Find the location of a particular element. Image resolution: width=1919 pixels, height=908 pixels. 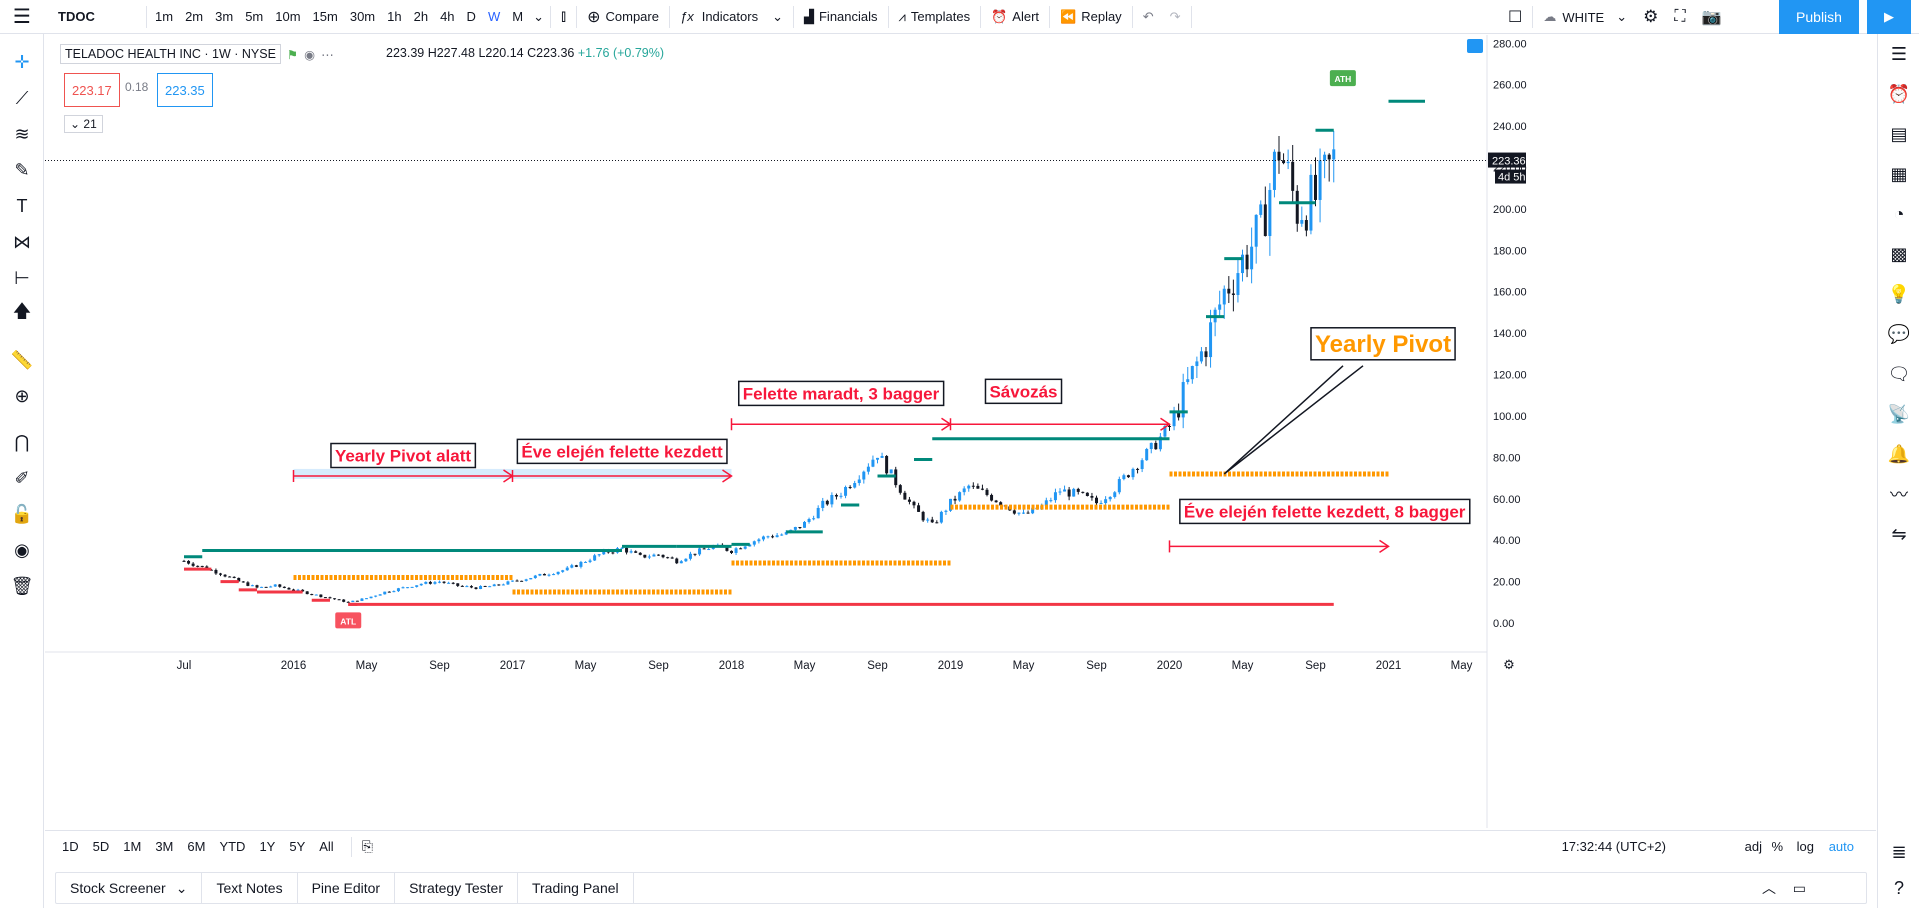

note-start-above-2017-box is located at coordinates (622, 451).